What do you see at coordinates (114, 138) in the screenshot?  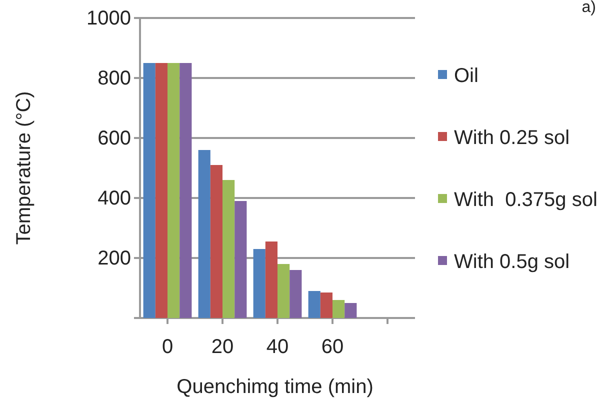 I see `y-tick-label: 600` at bounding box center [114, 138].